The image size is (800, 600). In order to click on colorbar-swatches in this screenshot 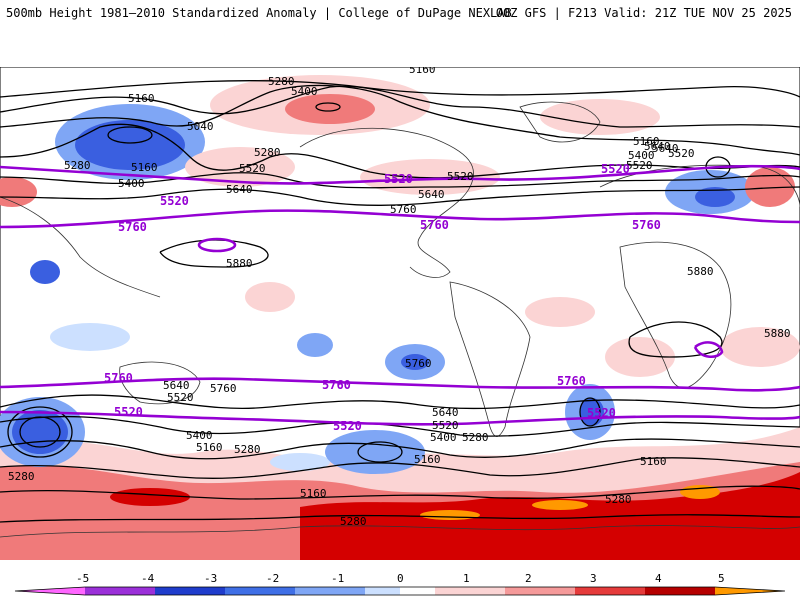, I will do `click(400, 591)`.